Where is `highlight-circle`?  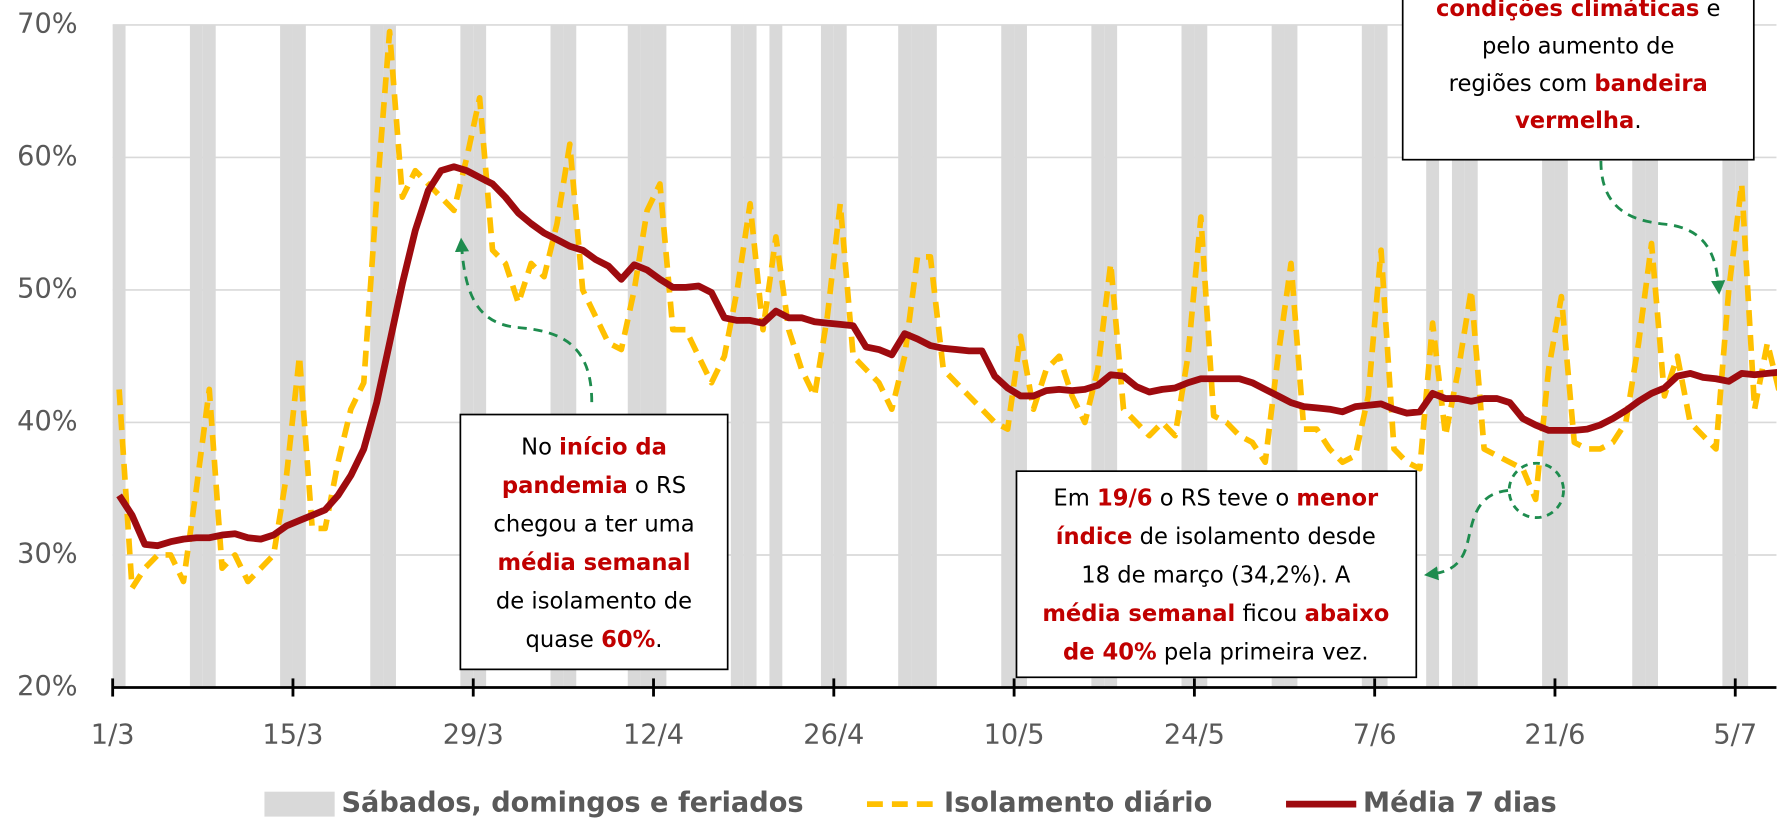 highlight-circle is located at coordinates (1536, 490).